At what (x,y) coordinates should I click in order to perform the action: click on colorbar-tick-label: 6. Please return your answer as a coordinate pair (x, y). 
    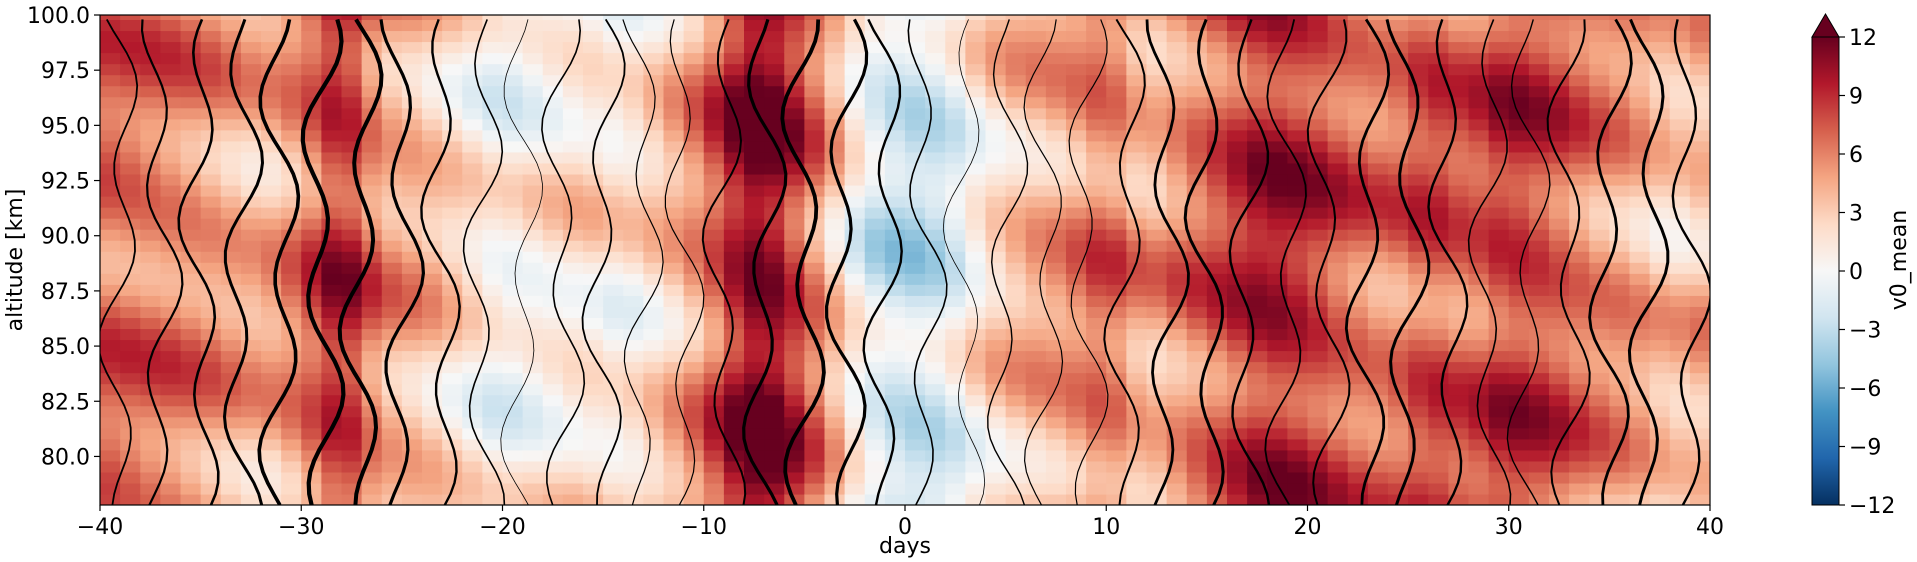
    Looking at the image, I should click on (1856, 155).